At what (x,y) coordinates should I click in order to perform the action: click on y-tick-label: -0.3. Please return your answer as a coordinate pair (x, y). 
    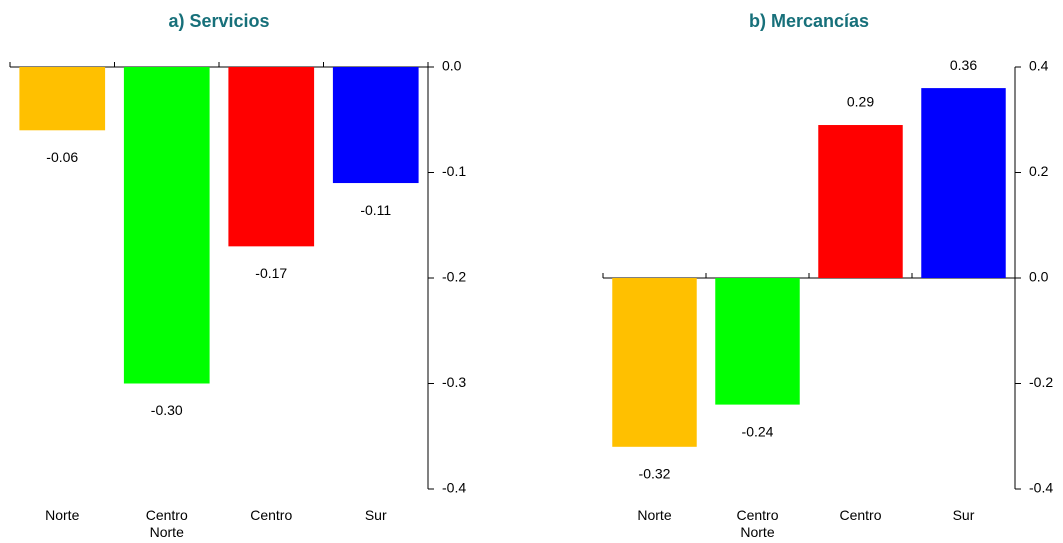
    Looking at the image, I should click on (454, 382).